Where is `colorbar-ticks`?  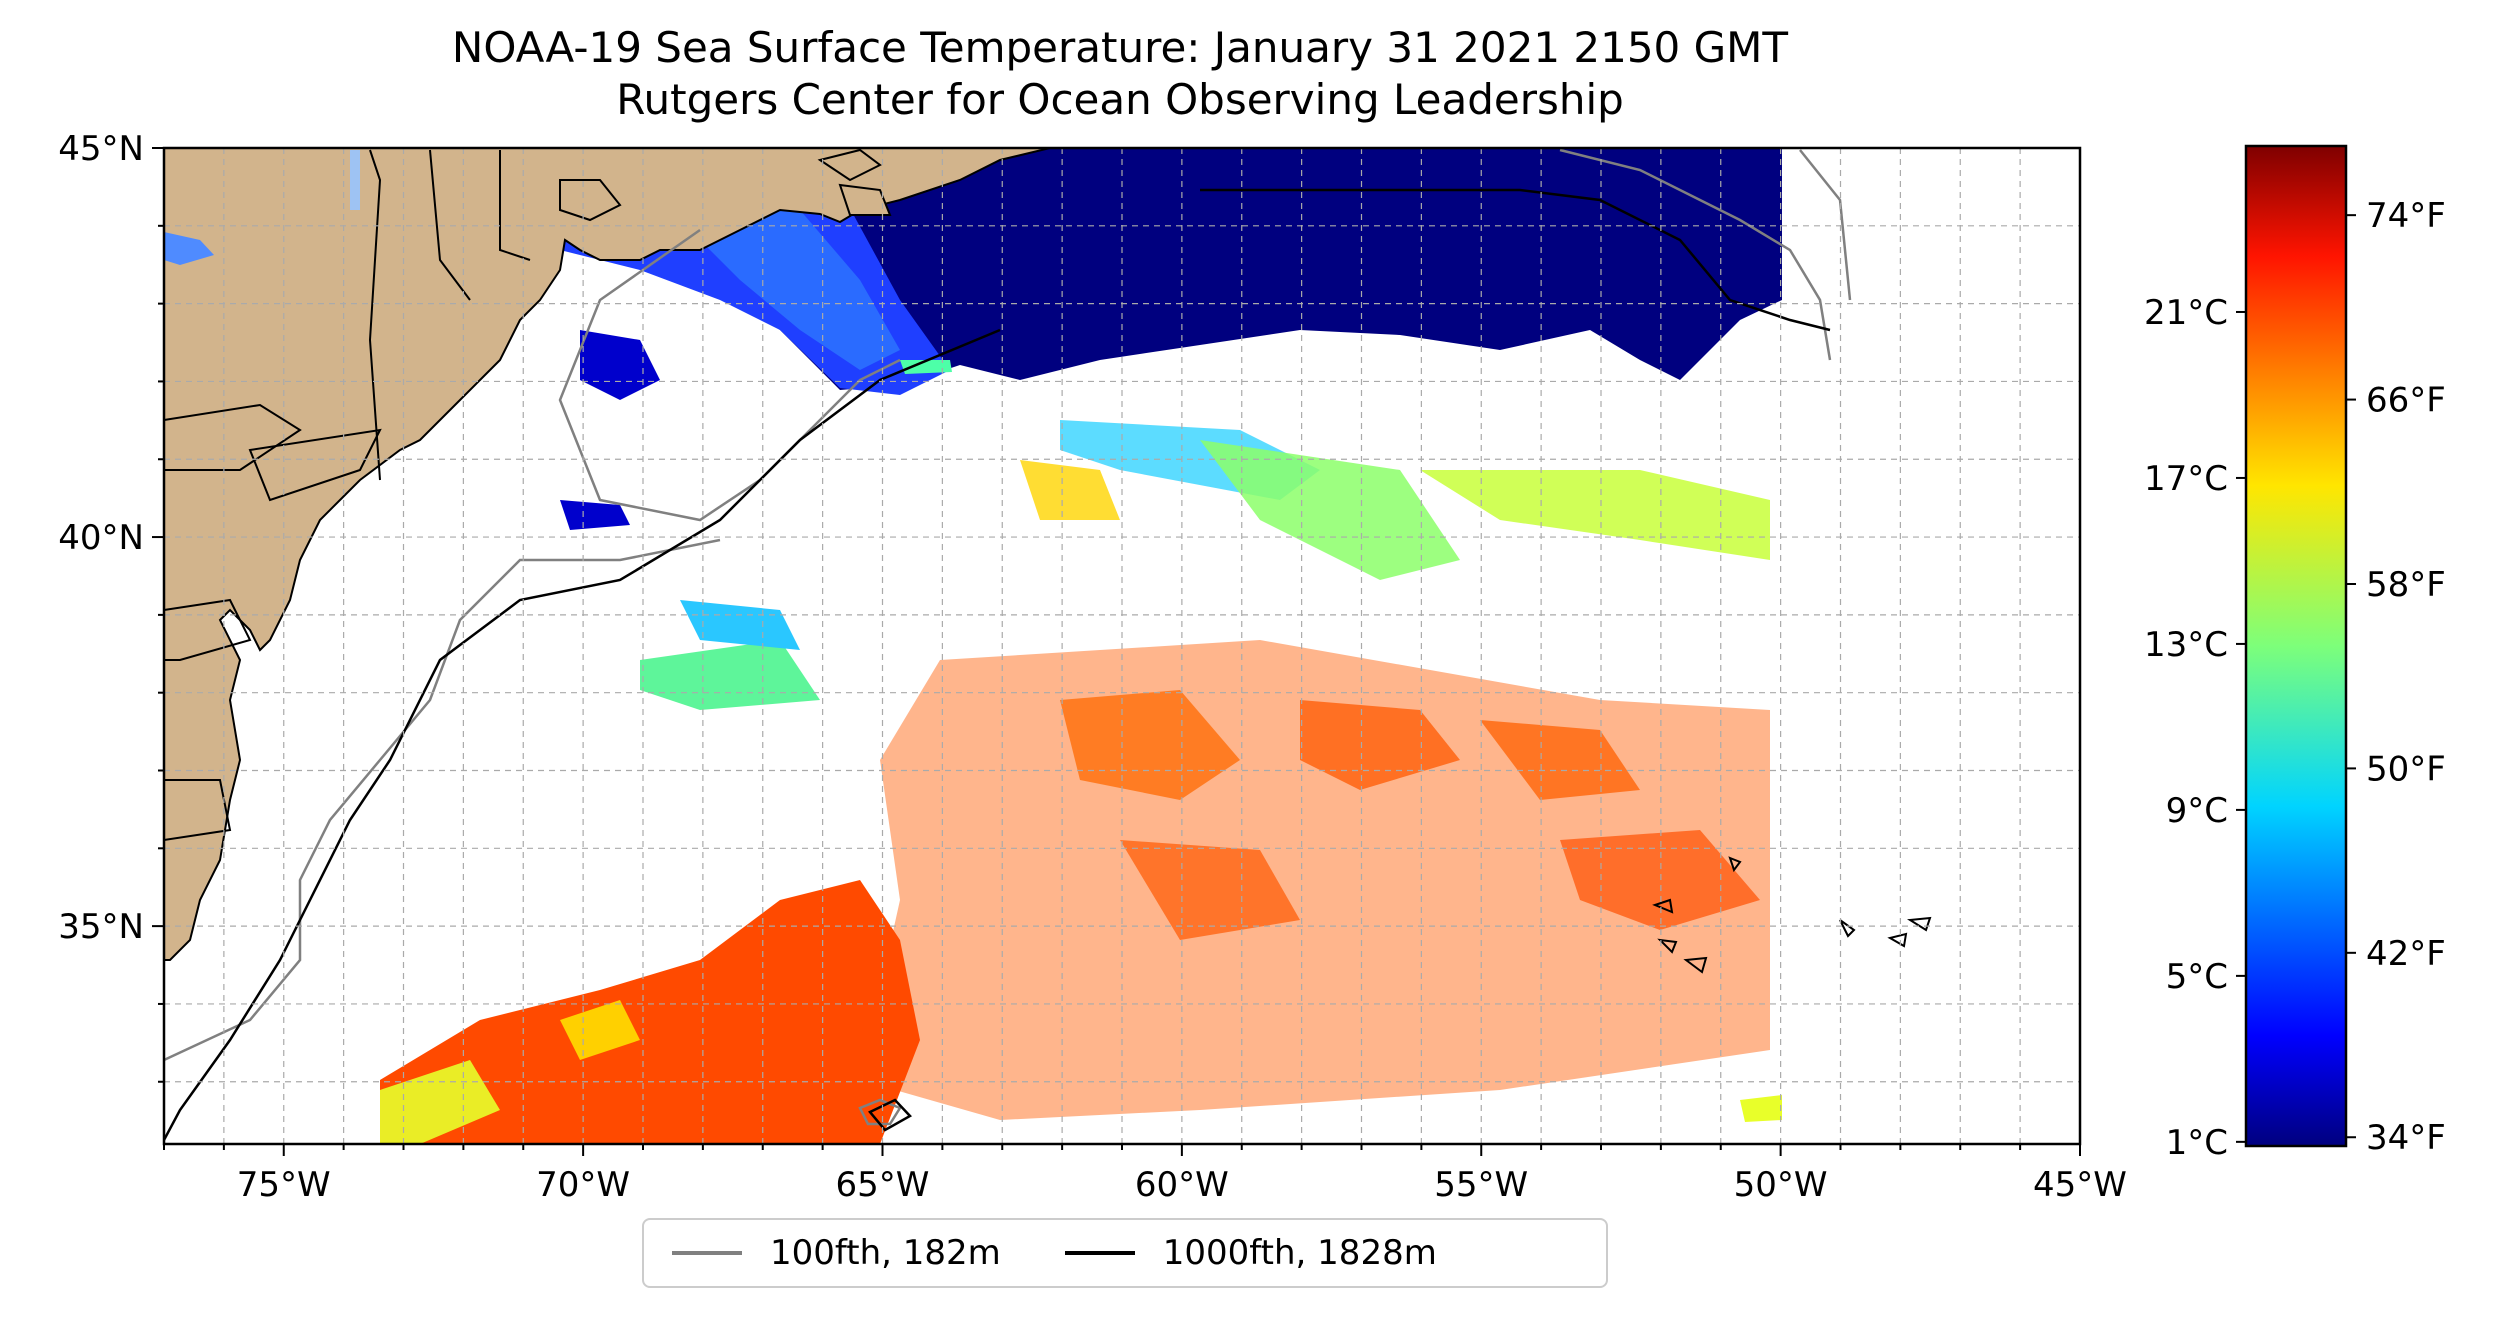 colorbar-ticks is located at coordinates (2296, 678).